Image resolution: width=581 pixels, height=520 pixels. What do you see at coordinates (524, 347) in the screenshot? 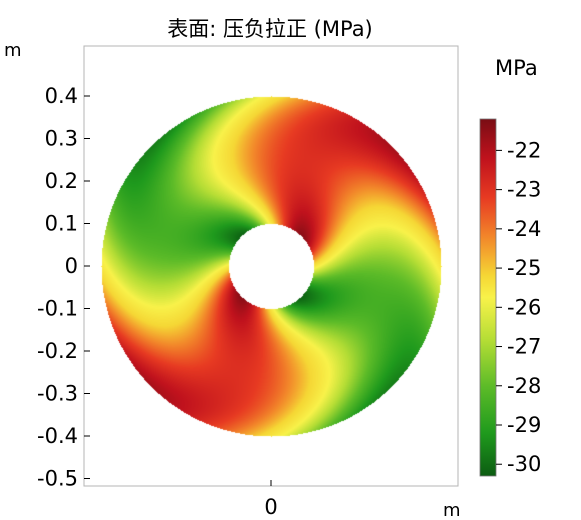
I see `colorbar-tick-label: -27` at bounding box center [524, 347].